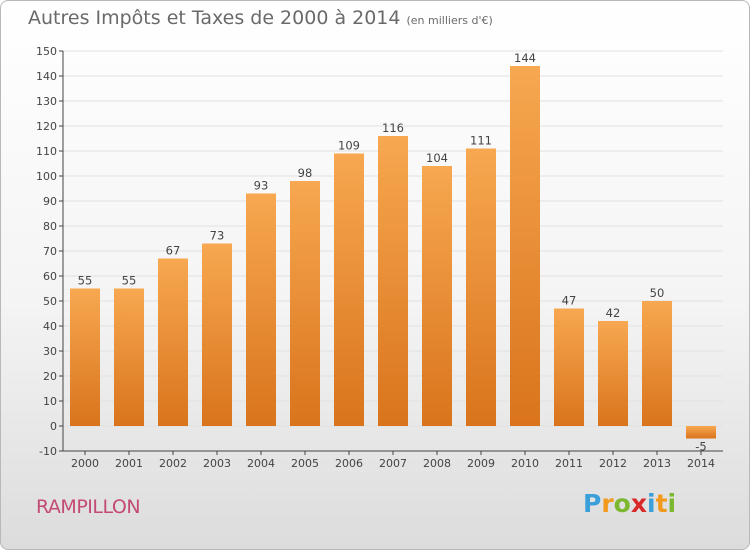  Describe the element at coordinates (46, 51) in the screenshot. I see `y-tick-label: 150` at that location.